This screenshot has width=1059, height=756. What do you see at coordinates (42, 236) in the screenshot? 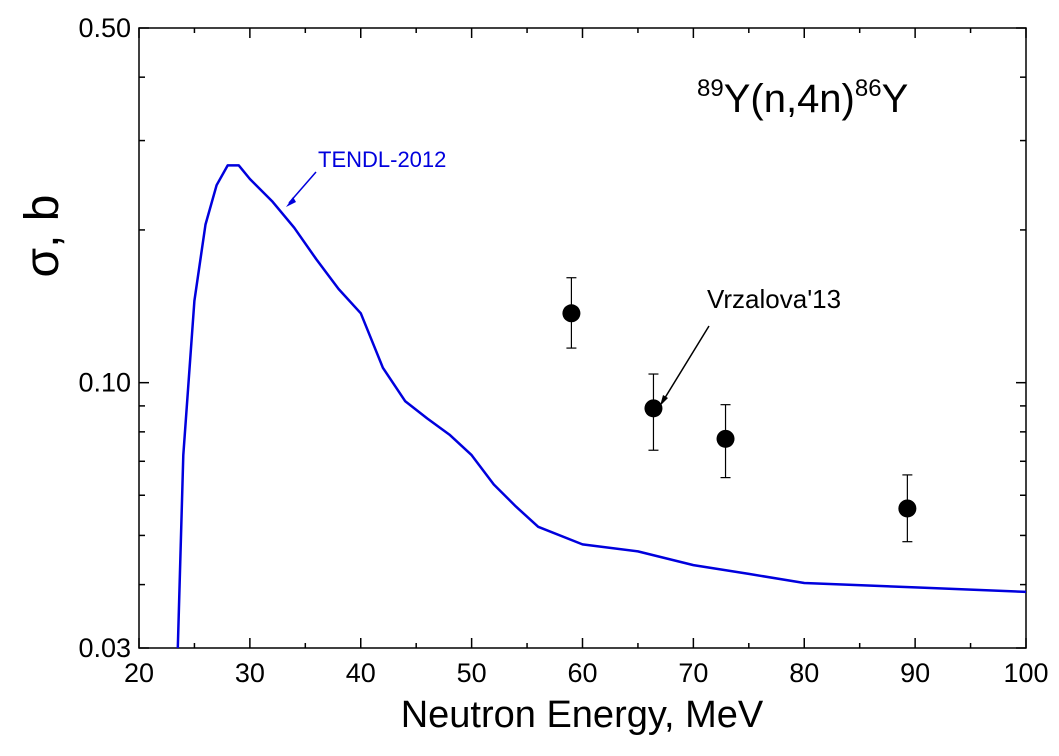
I see `y-axis-title: σ, b` at bounding box center [42, 236].